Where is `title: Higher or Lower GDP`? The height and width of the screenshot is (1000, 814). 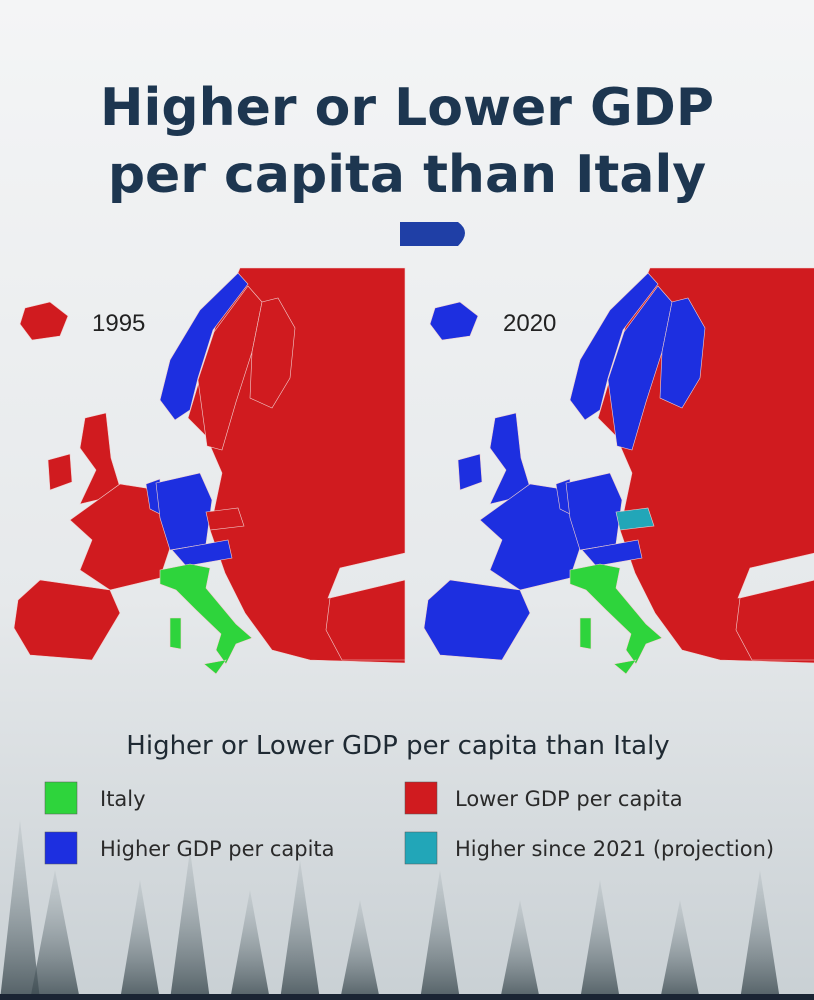
title: Higher or Lower GDP is located at coordinates (407, 108).